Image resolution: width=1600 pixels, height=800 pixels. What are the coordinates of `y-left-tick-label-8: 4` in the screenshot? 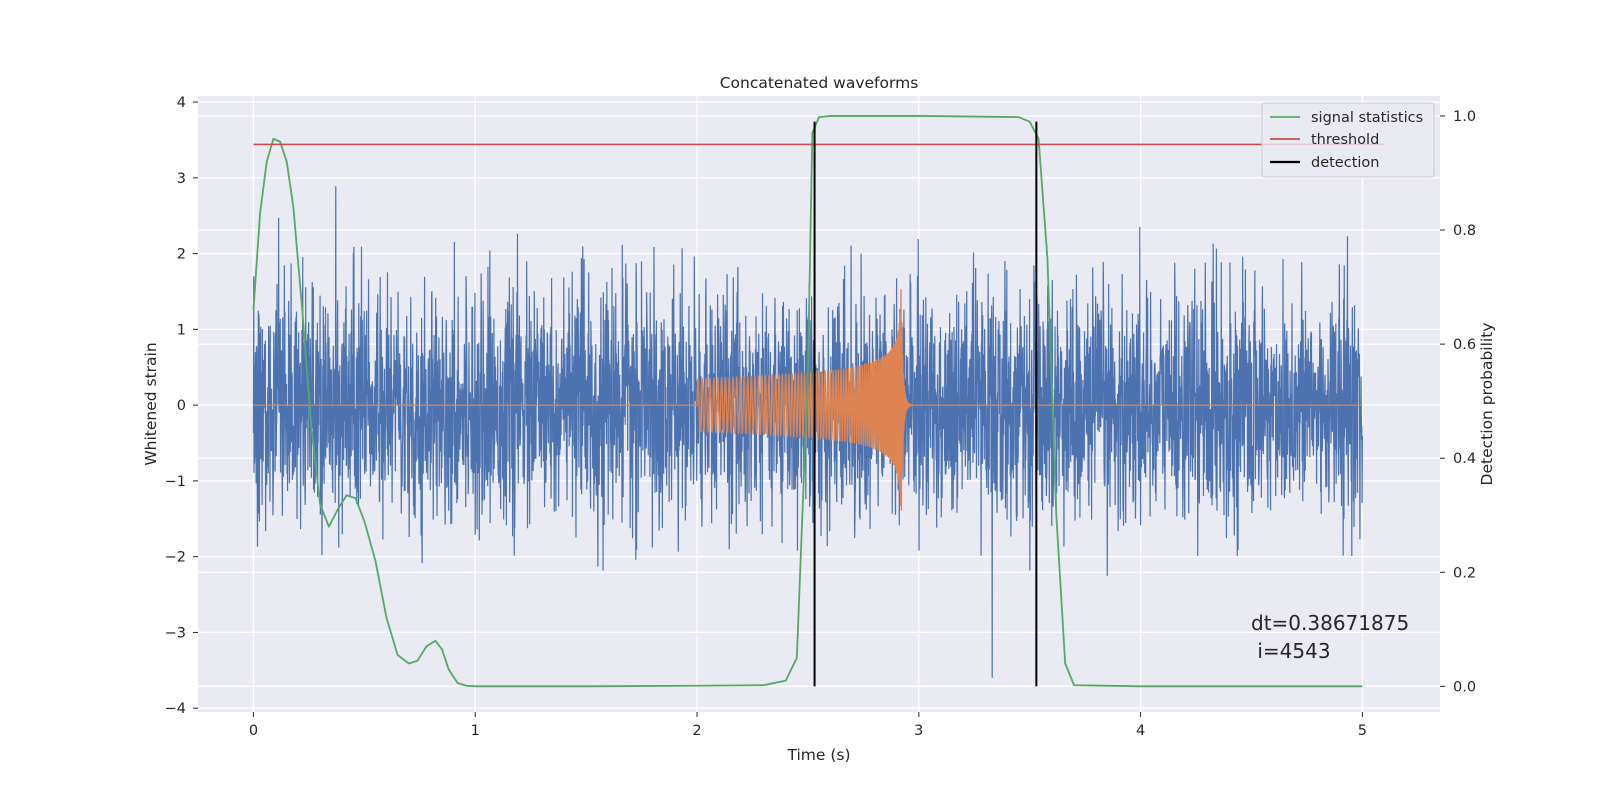 It's located at (181, 103).